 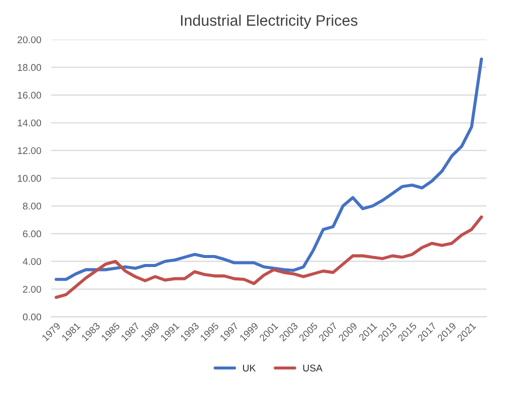 What do you see at coordinates (30, 40) in the screenshot?
I see `y-tick-label: 20.00` at bounding box center [30, 40].